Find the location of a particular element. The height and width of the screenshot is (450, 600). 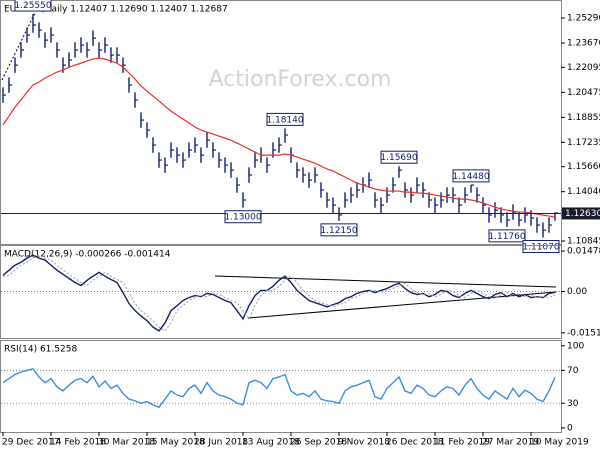

y-tick-label: 30 is located at coordinates (573, 404).